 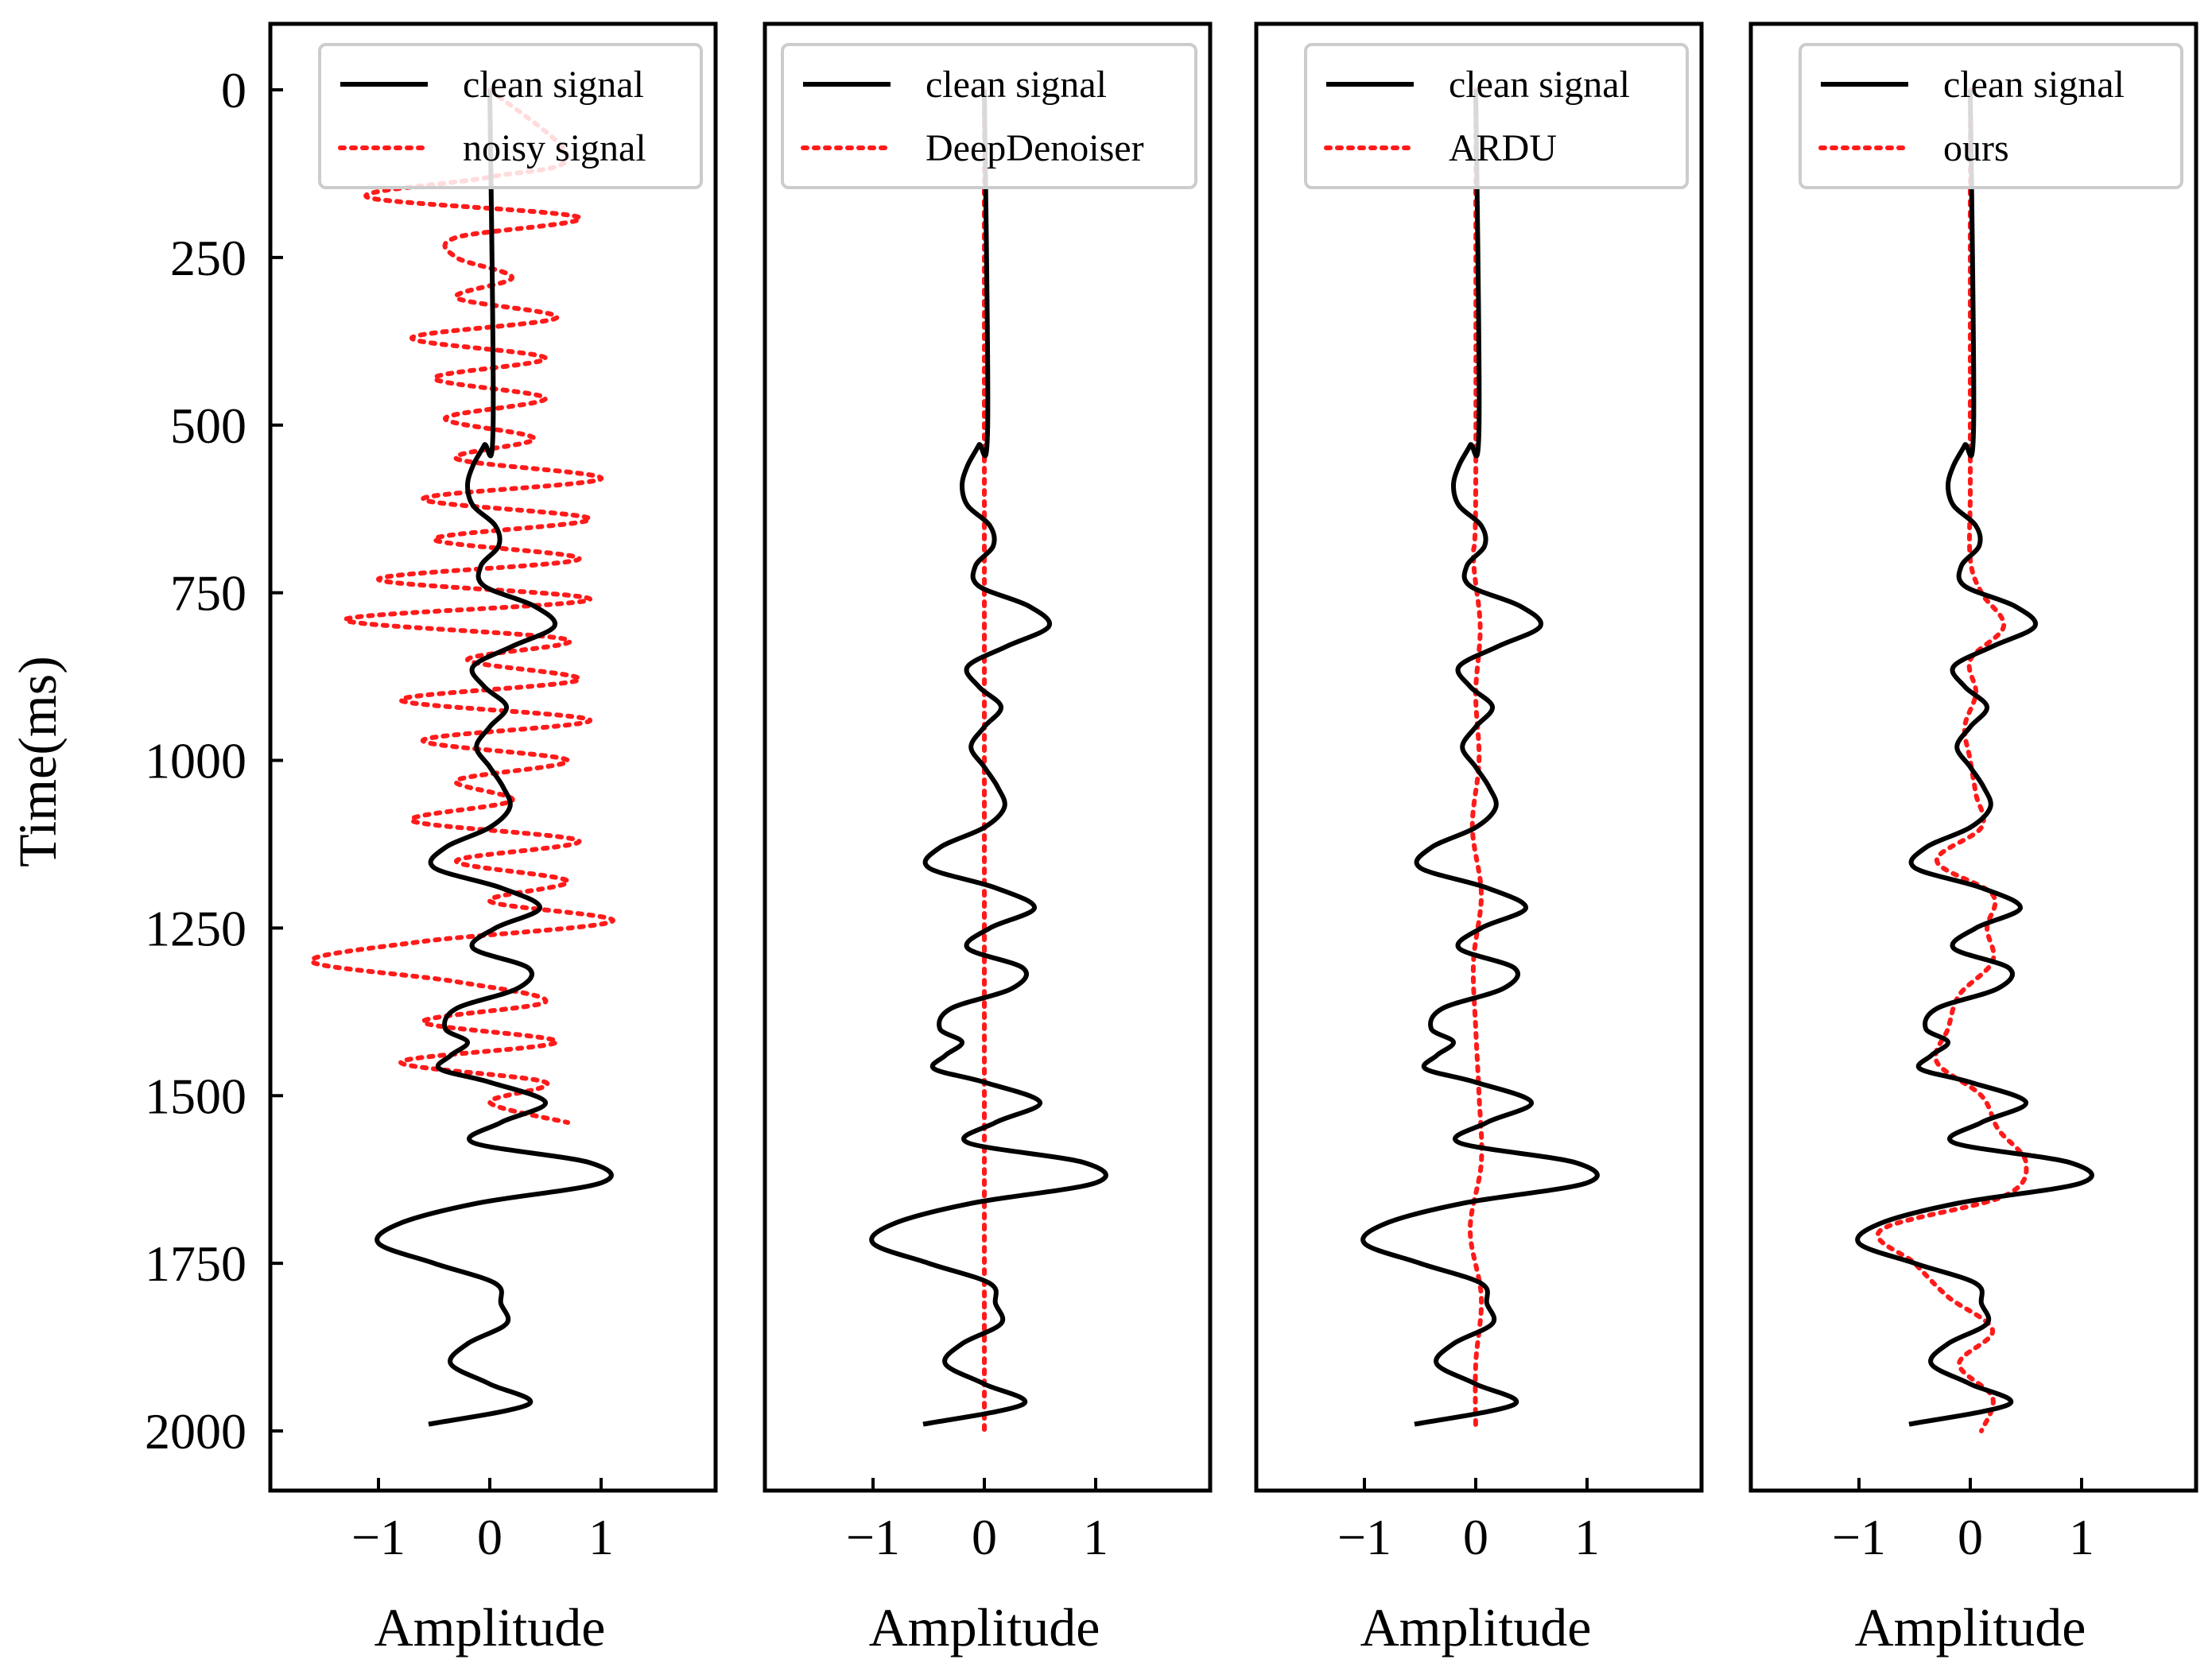 I want to click on legend-label: DeepDenoiser, so click(x=1035, y=148).